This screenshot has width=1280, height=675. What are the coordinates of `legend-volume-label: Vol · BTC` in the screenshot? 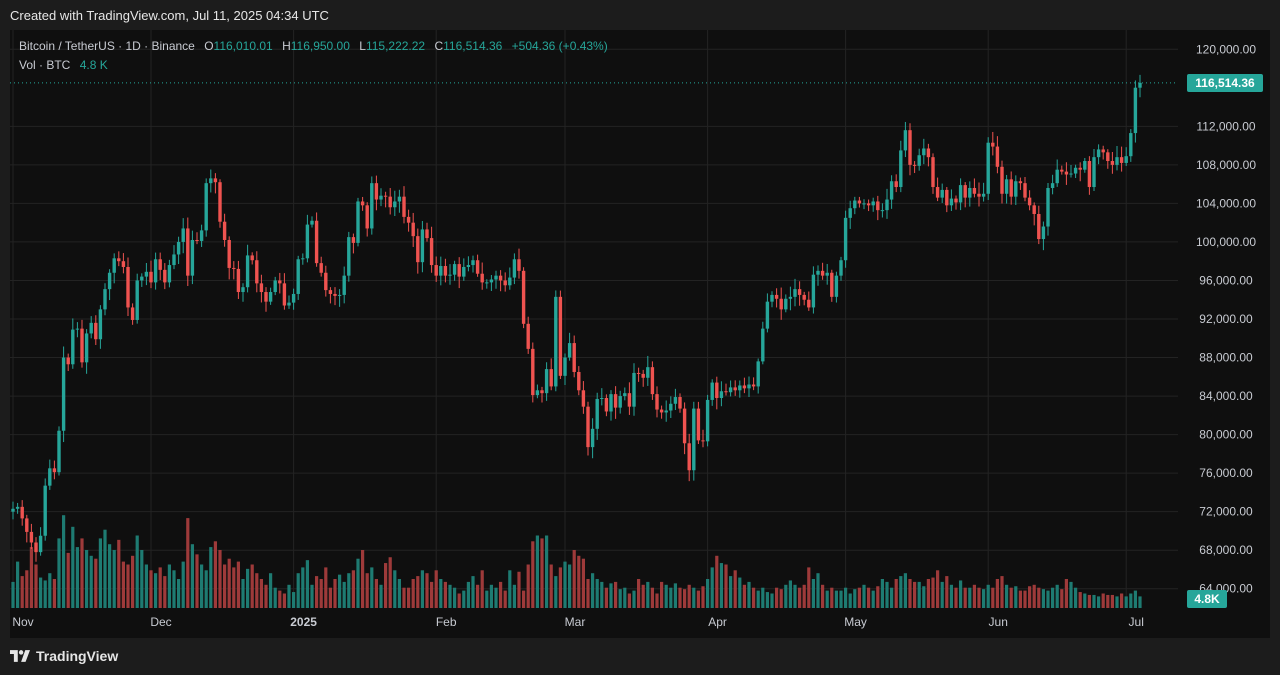 It's located at (45, 65).